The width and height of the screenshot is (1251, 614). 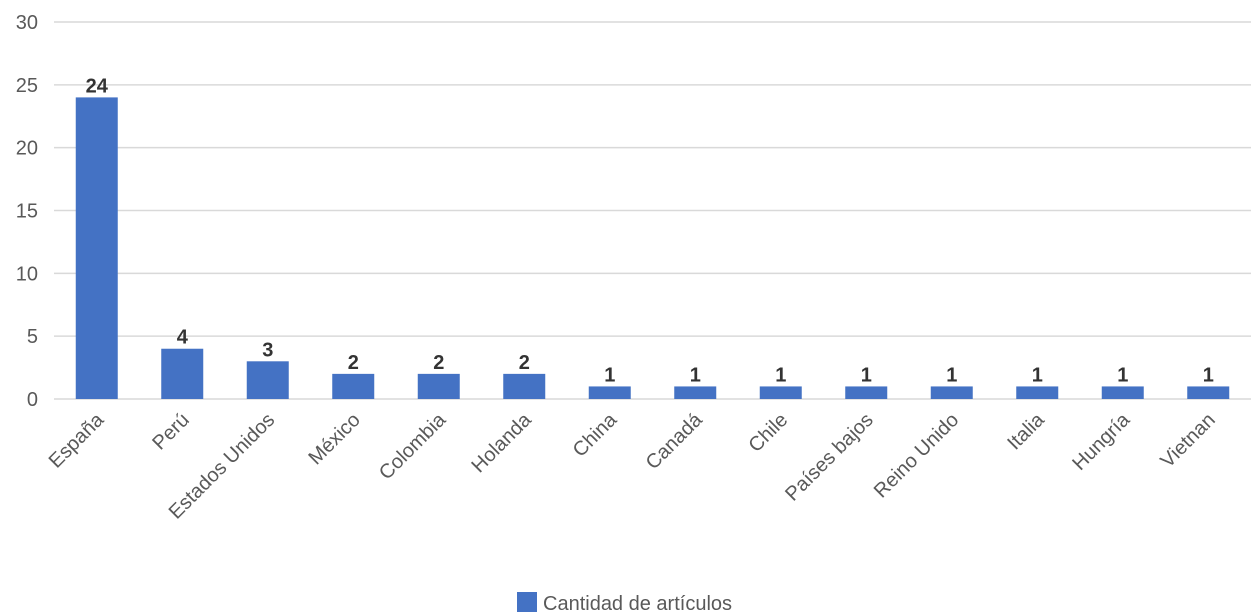 What do you see at coordinates (27, 86) in the screenshot?
I see `y-tick-label: 25` at bounding box center [27, 86].